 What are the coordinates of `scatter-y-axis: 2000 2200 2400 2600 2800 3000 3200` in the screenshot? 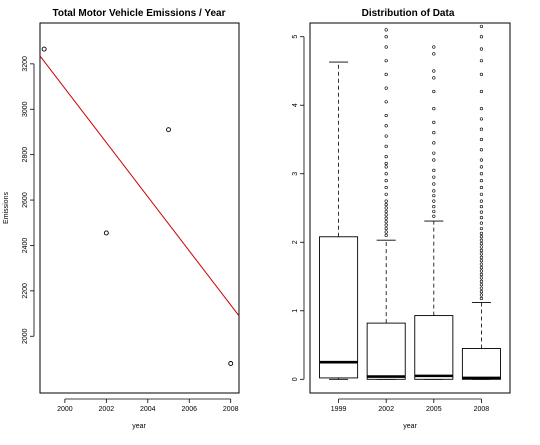 It's located at (28, 200).